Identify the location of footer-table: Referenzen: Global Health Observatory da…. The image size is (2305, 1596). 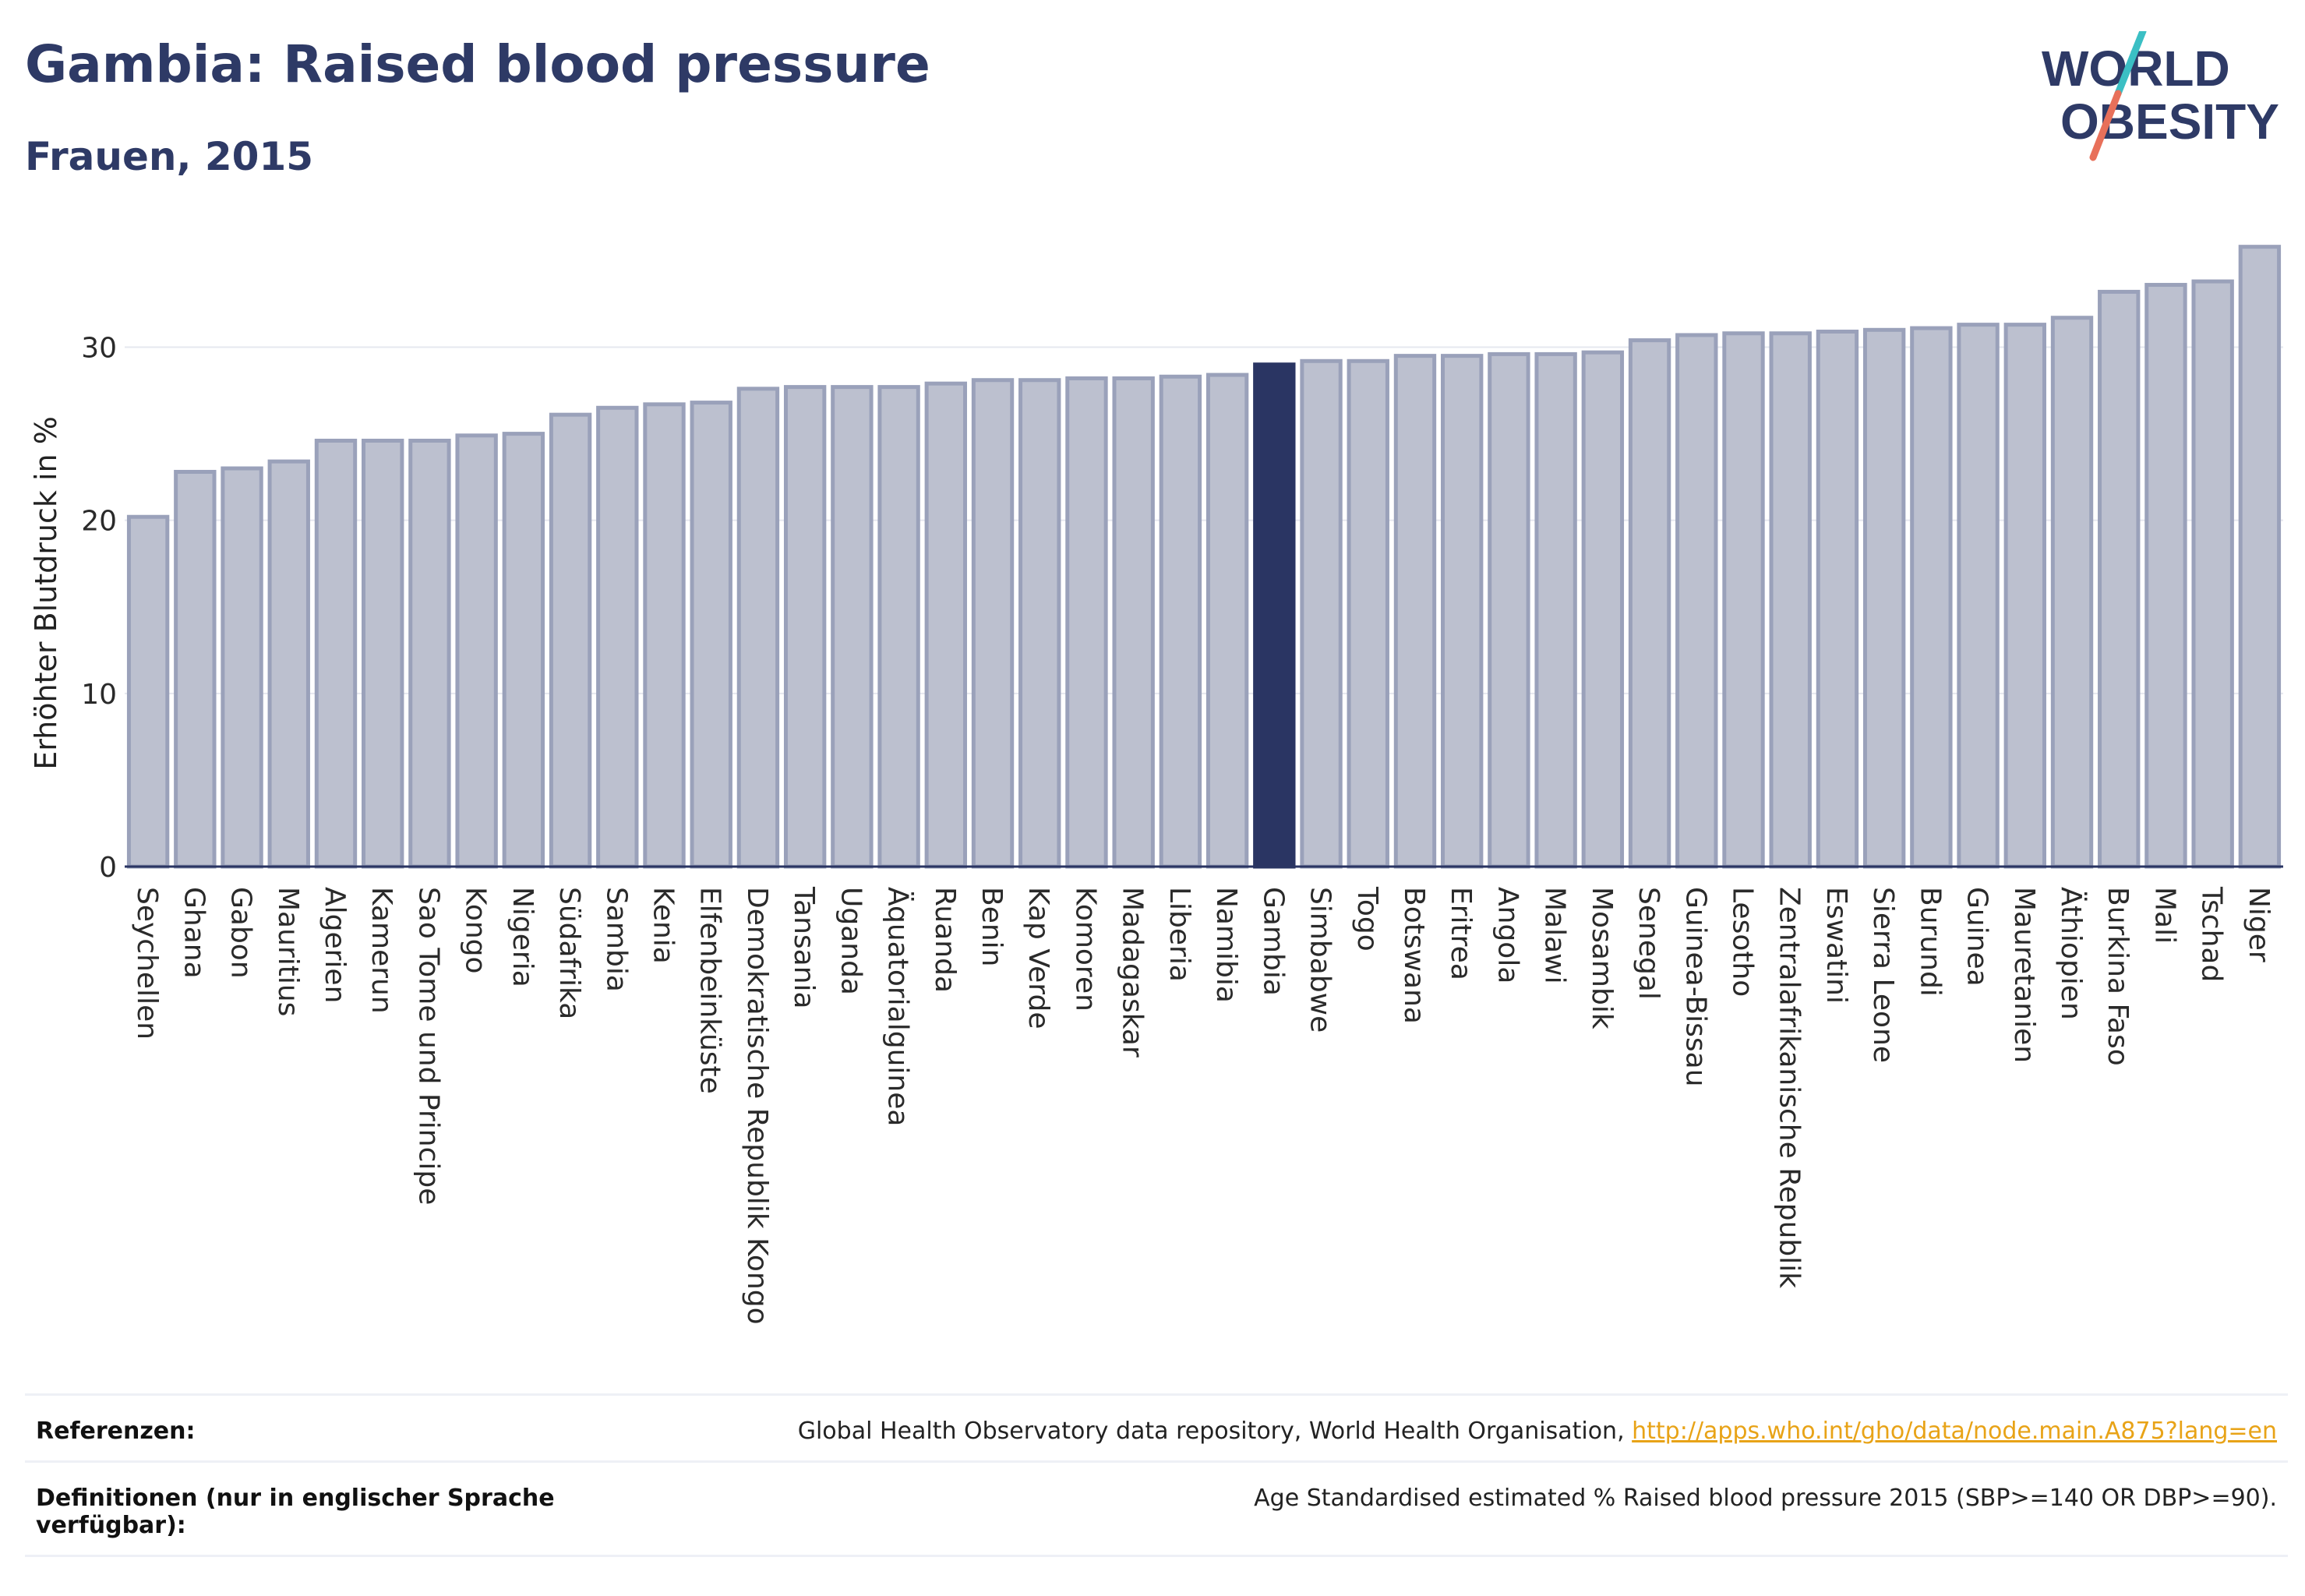
(1156, 1475).